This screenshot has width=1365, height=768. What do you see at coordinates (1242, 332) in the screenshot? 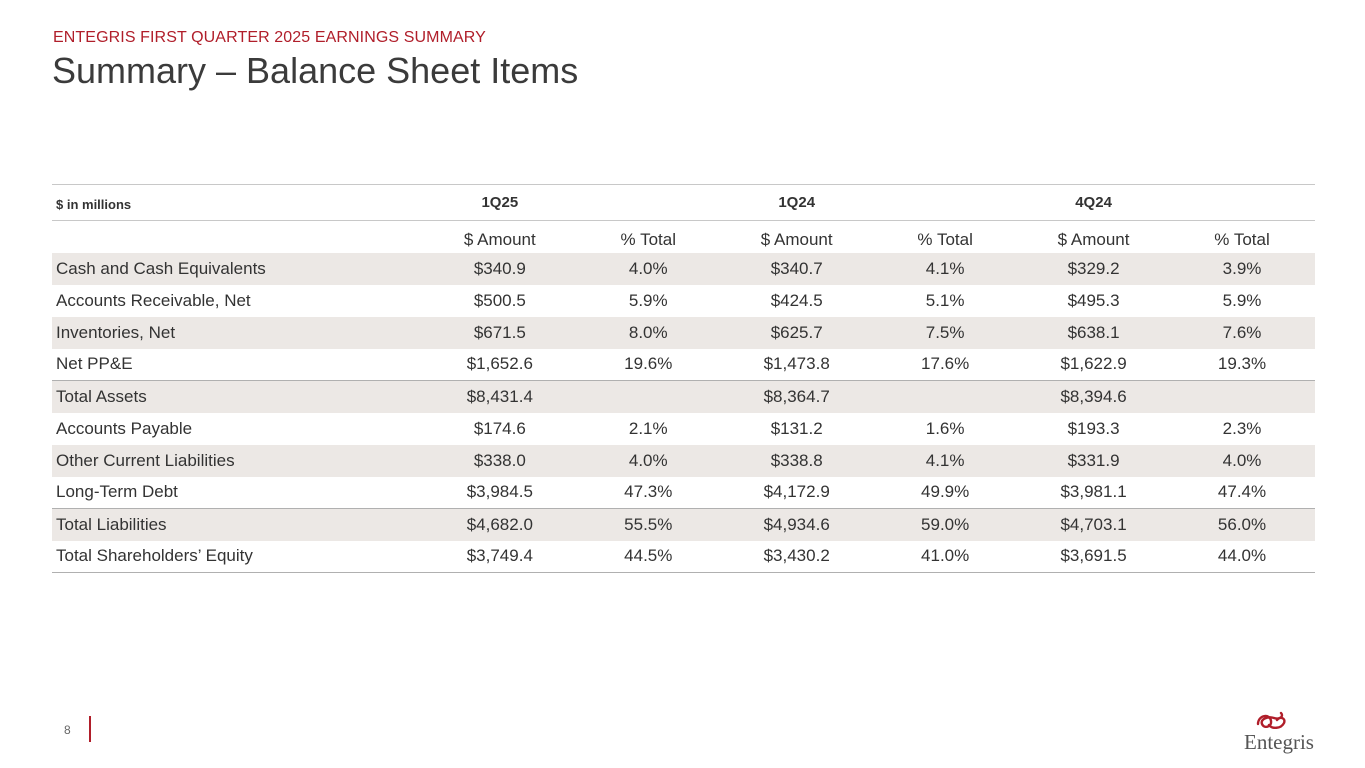
I see `cell-value: 7.6%` at bounding box center [1242, 332].